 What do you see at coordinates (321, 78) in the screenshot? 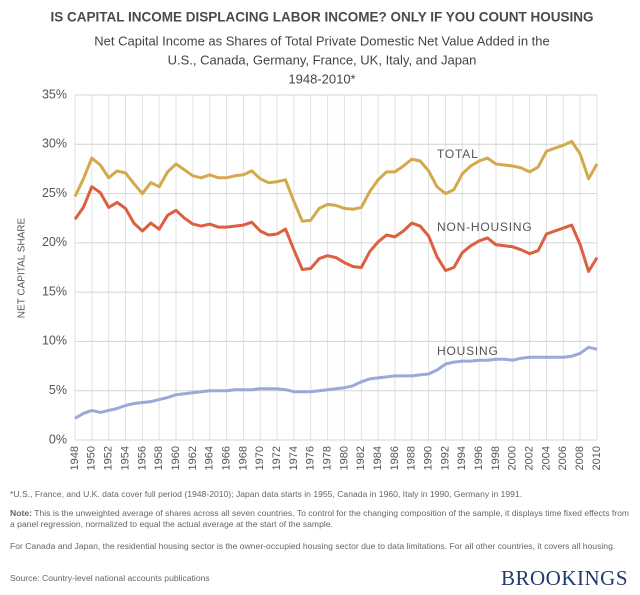
I see `subtitle: 1948-2010*` at bounding box center [321, 78].